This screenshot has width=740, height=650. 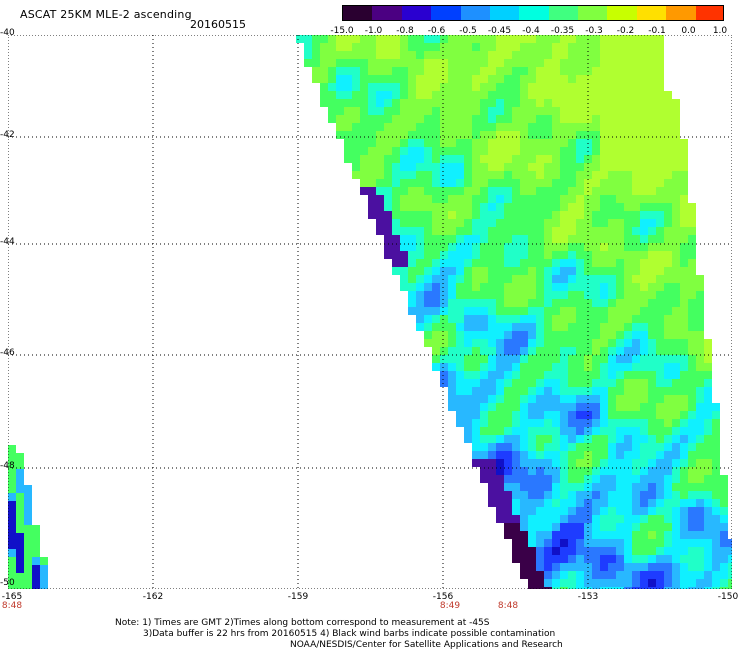 I want to click on map-date: 20160515, so click(x=218, y=24).